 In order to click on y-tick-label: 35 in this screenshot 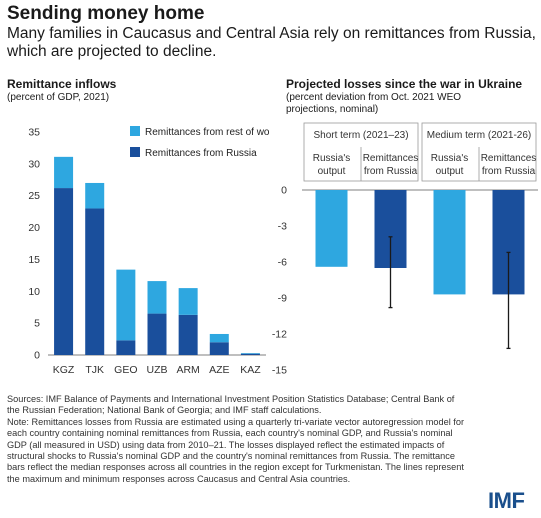, I will do `click(34, 133)`.